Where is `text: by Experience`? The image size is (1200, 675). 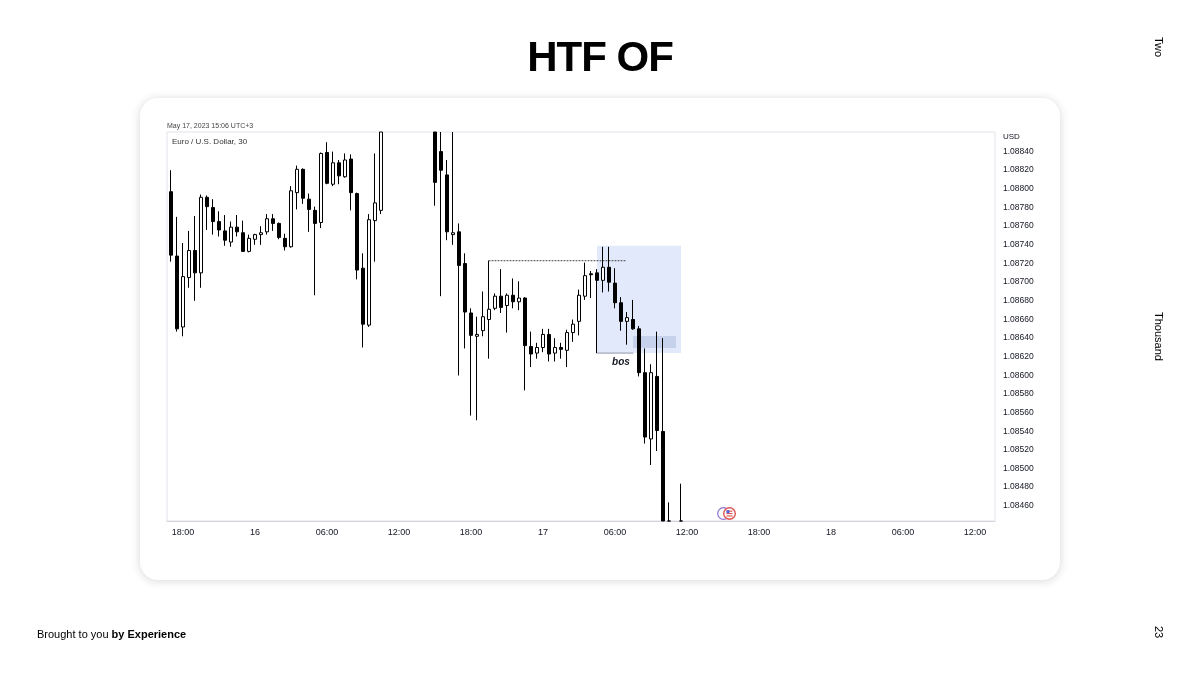 text: by Experience is located at coordinates (149, 634).